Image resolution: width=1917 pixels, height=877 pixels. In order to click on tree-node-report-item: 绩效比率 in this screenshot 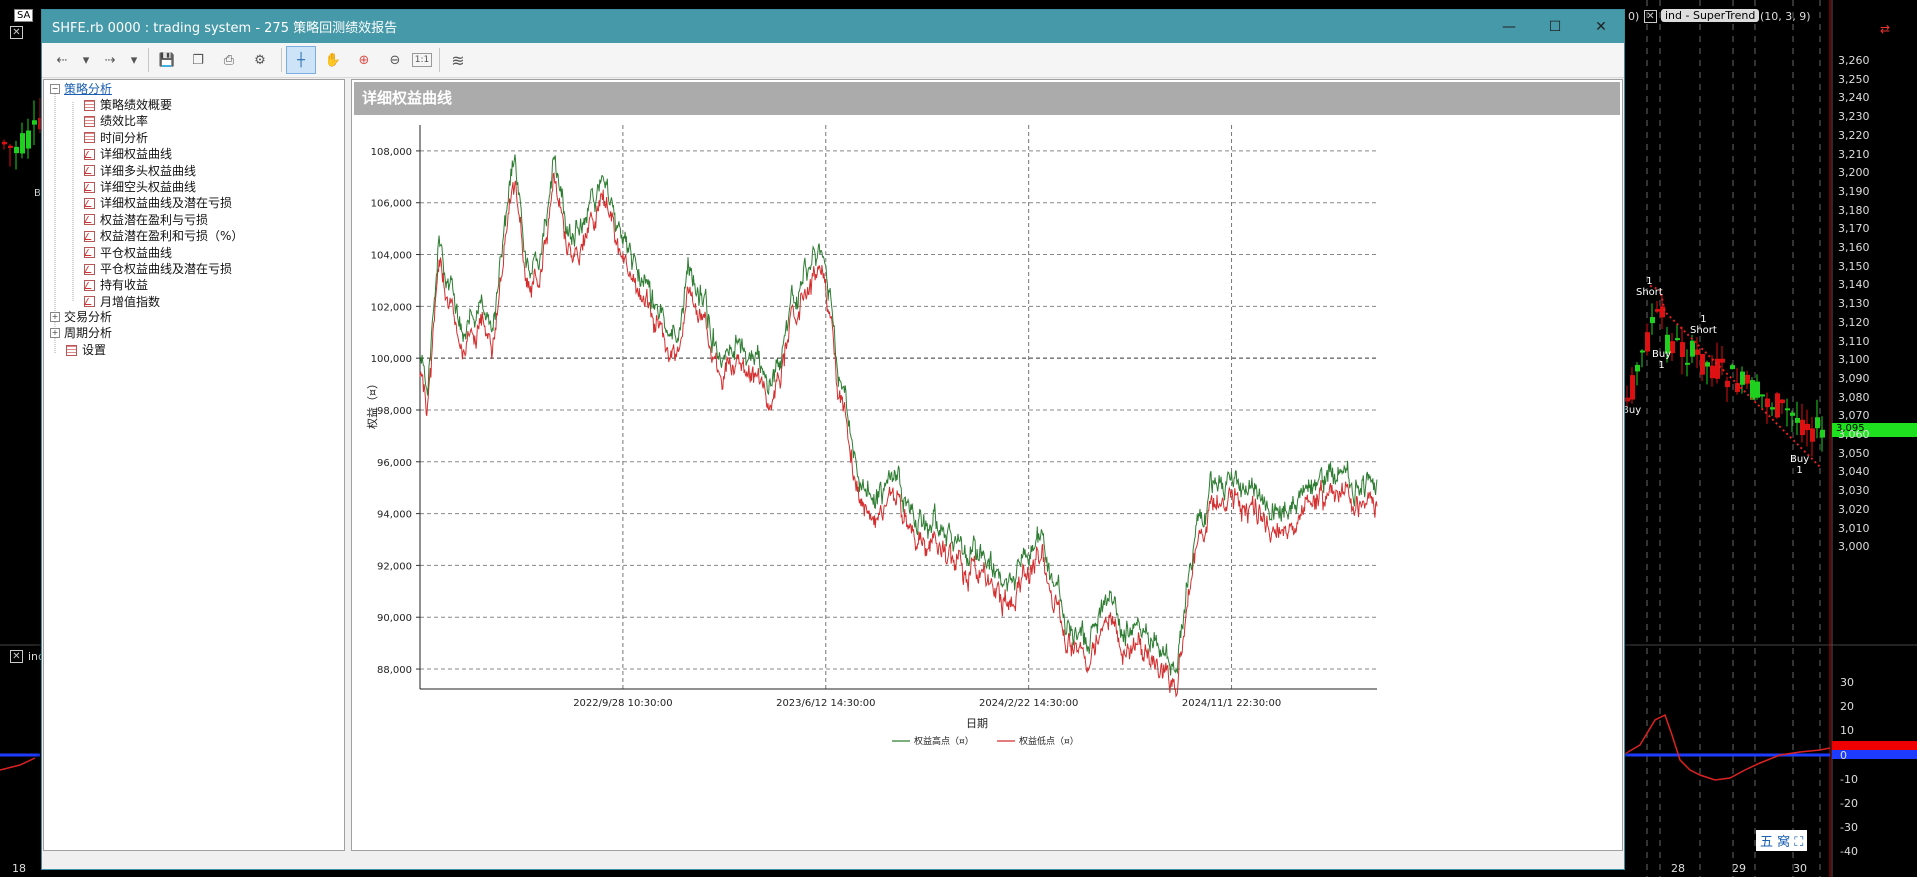, I will do `click(116, 121)`.